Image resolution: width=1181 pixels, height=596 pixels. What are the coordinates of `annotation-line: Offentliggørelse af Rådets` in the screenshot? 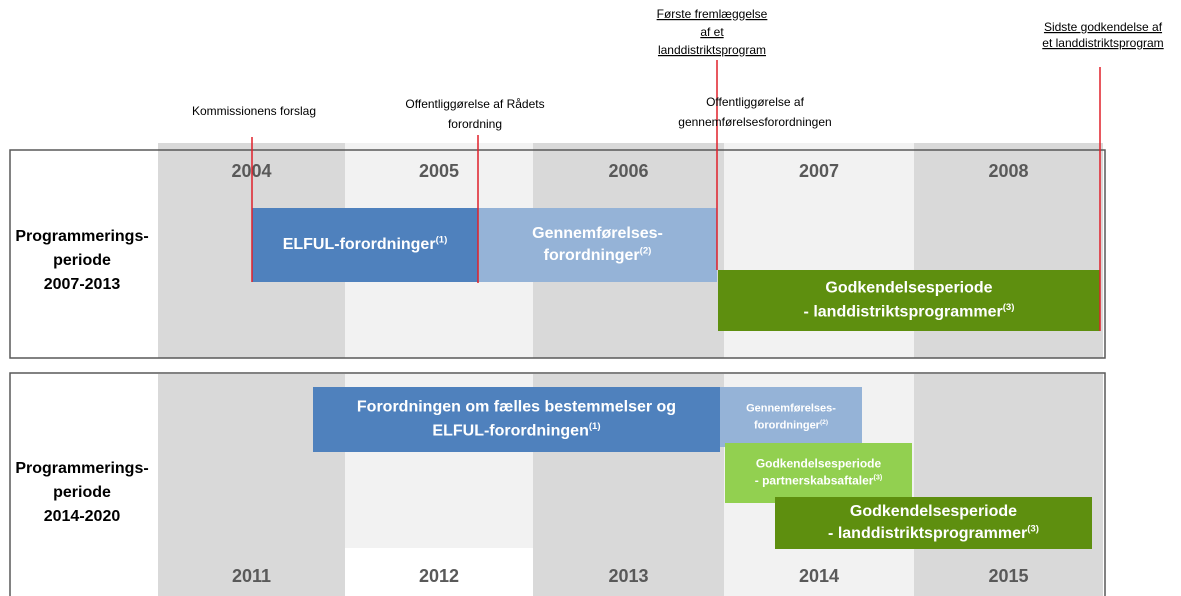 It's located at (474, 104).